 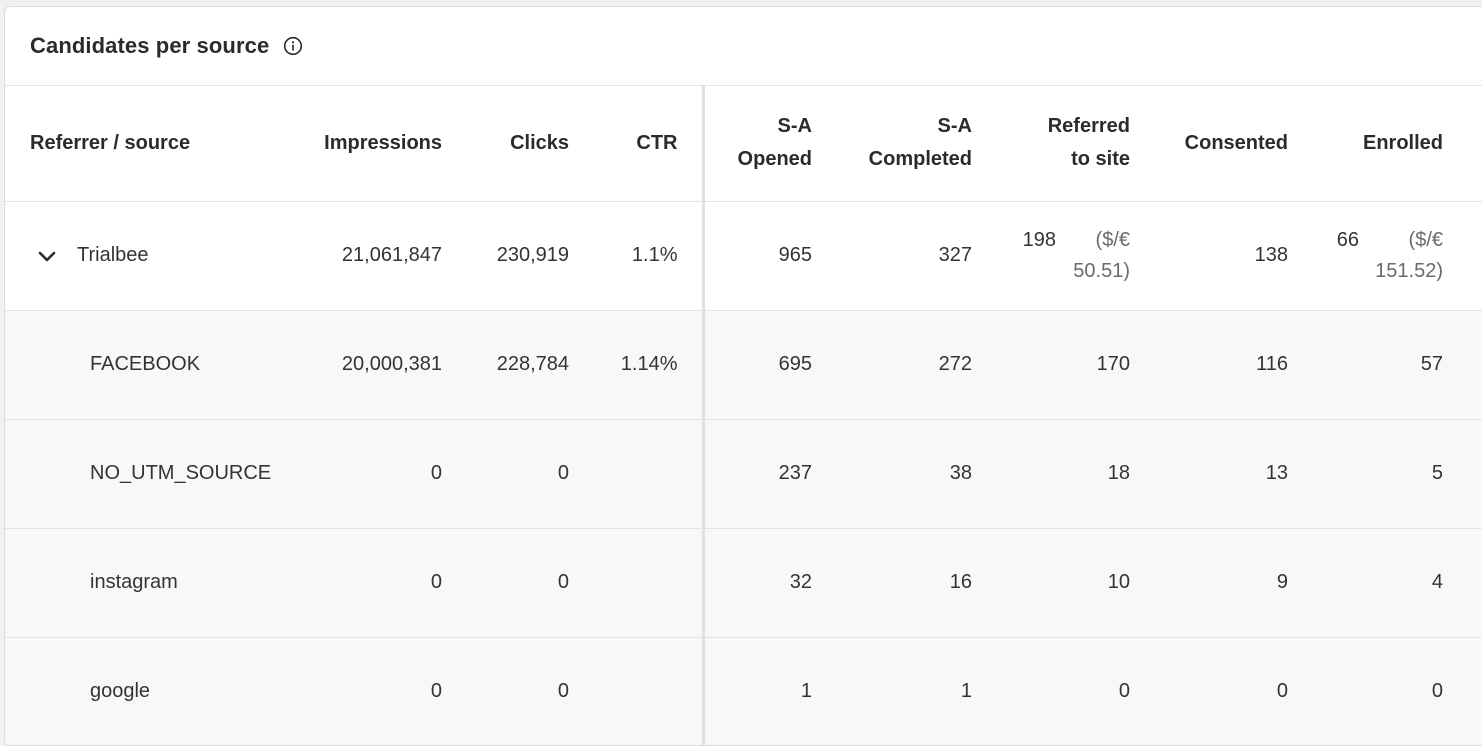 I want to click on enrolled-value: 66, so click(x=1347, y=239).